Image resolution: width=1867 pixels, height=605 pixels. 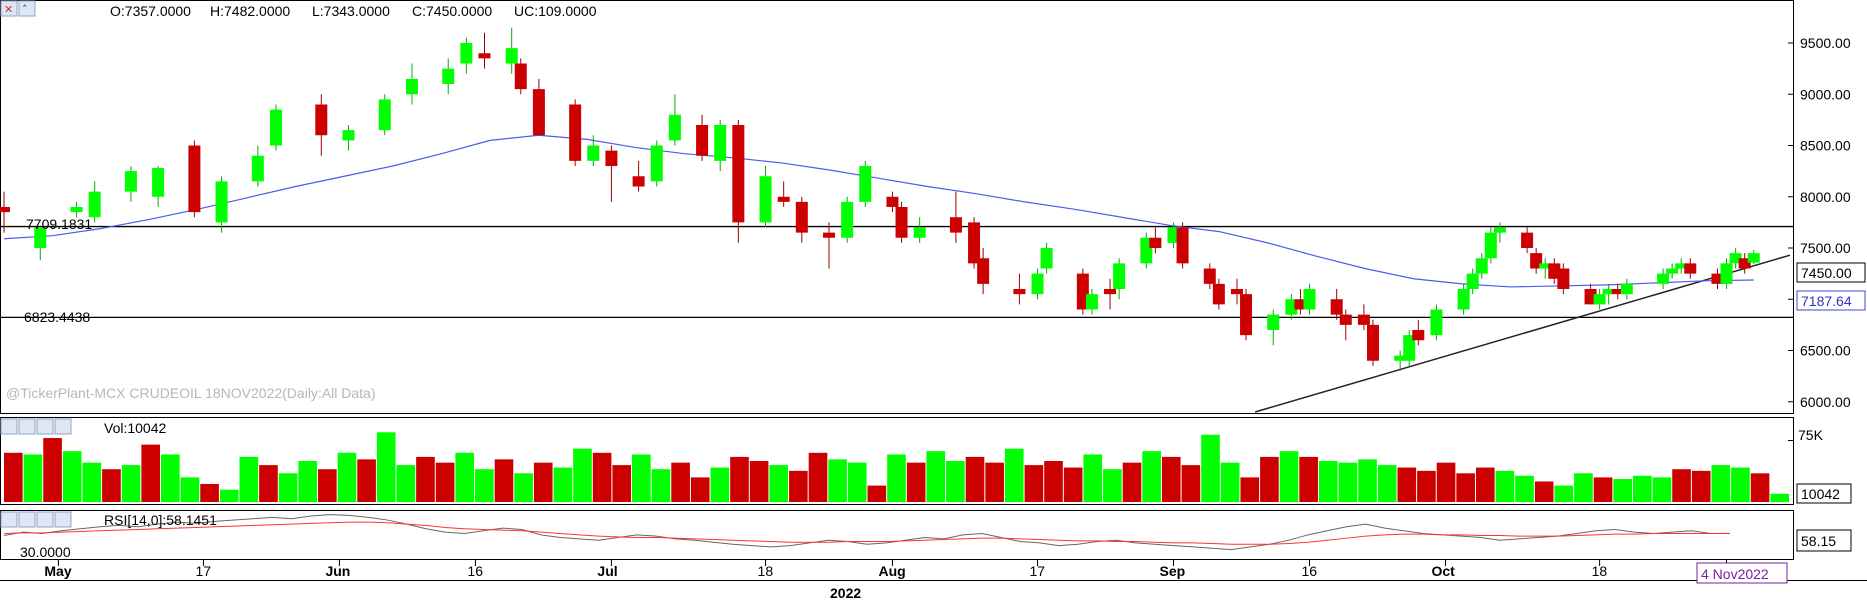 What do you see at coordinates (351, 11) in the screenshot?
I see `ohlc-low: L:7343.0000` at bounding box center [351, 11].